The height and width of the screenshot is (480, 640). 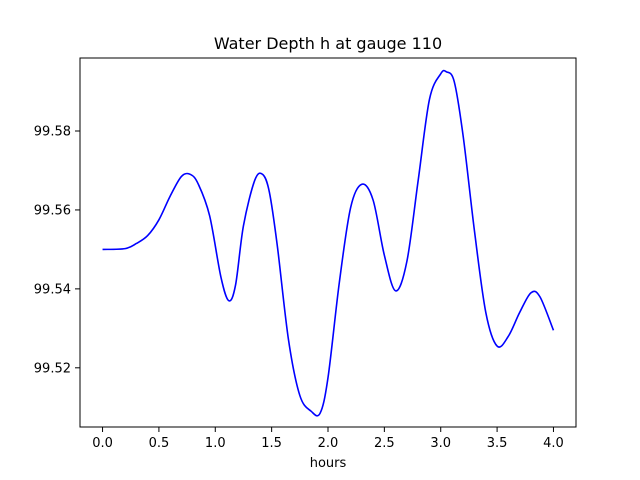 What do you see at coordinates (497, 443) in the screenshot?
I see `x-tick-label: 3.5` at bounding box center [497, 443].